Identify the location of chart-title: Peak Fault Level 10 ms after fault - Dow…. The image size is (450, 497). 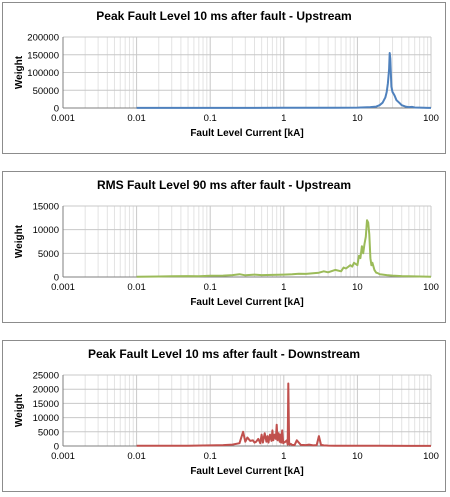
(224, 354).